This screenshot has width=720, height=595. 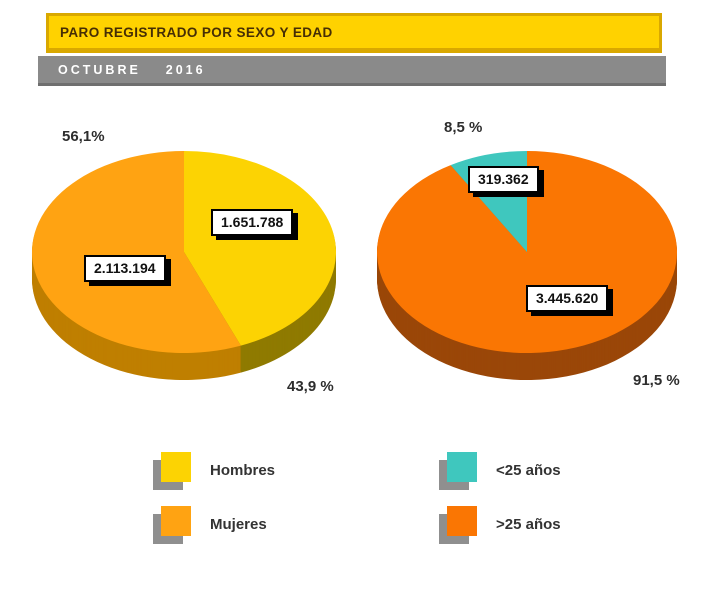 What do you see at coordinates (83, 136) in the screenshot?
I see `percent-label-mujeres: 56,1%` at bounding box center [83, 136].